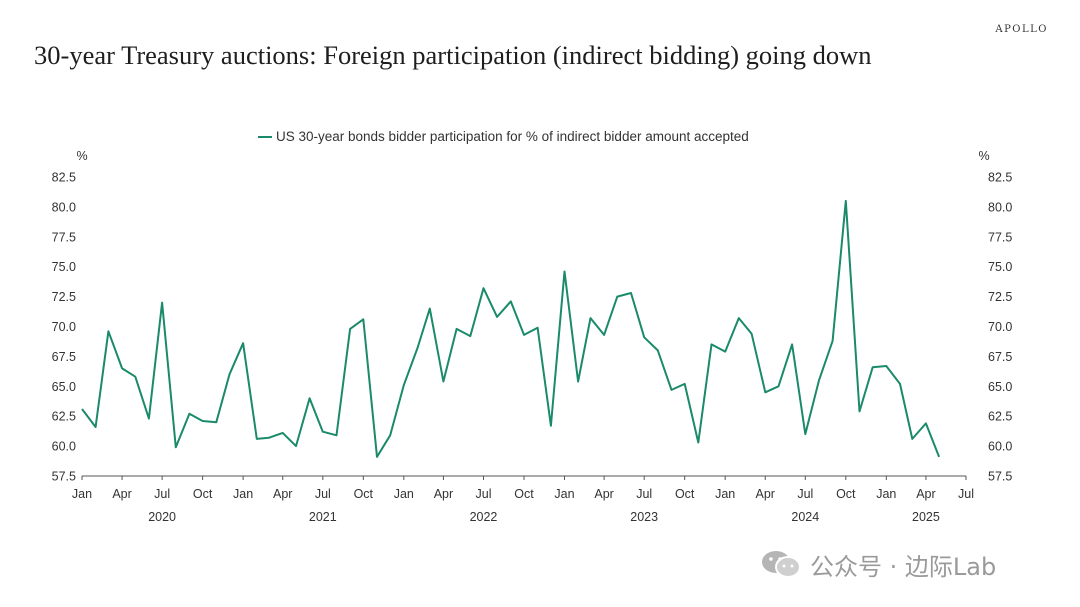 The width and height of the screenshot is (1080, 607). Describe the element at coordinates (1000, 477) in the screenshot. I see `y-tick-label-right: 57.5` at that location.